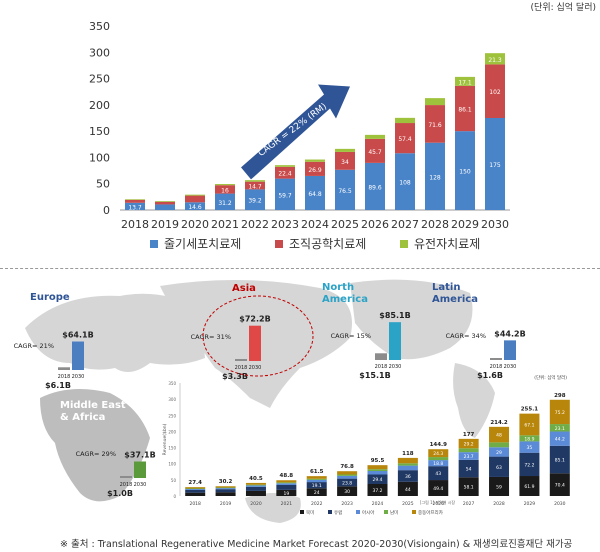 The width and height of the screenshot is (600, 552). What do you see at coordinates (195, 224) in the screenshot?
I see `x-tick-label: 2020` at bounding box center [195, 224].